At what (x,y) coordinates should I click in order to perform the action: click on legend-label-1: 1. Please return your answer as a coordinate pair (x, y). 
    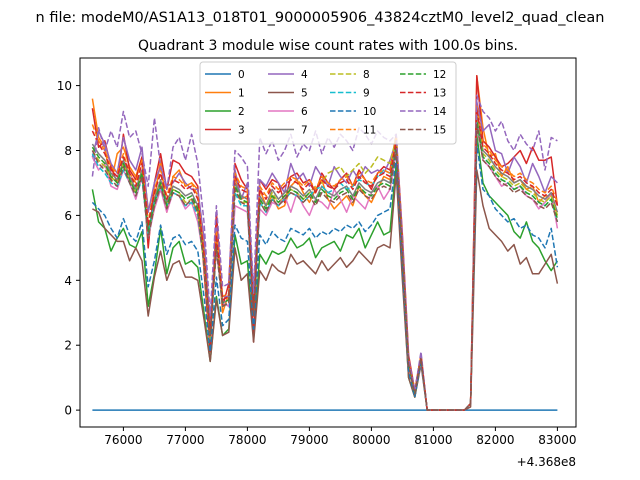
    Looking at the image, I should click on (241, 94).